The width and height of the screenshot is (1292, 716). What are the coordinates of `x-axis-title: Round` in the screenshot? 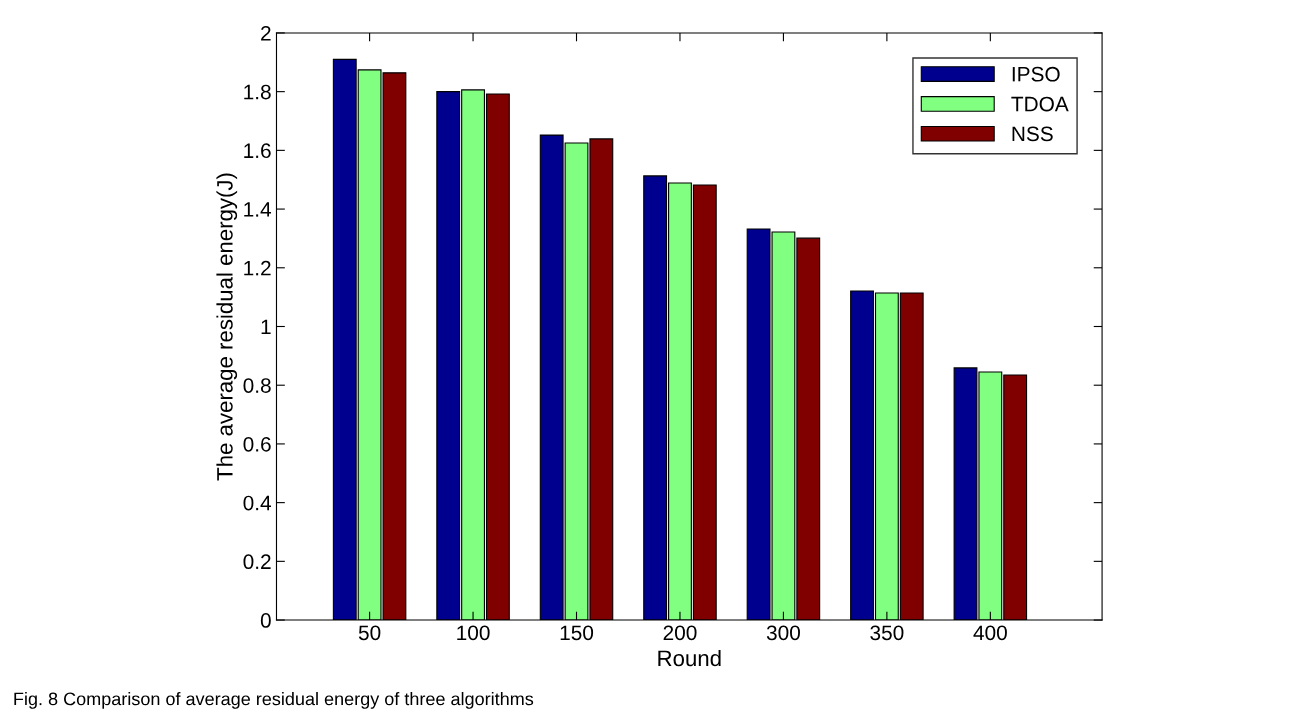 It's located at (689, 658).